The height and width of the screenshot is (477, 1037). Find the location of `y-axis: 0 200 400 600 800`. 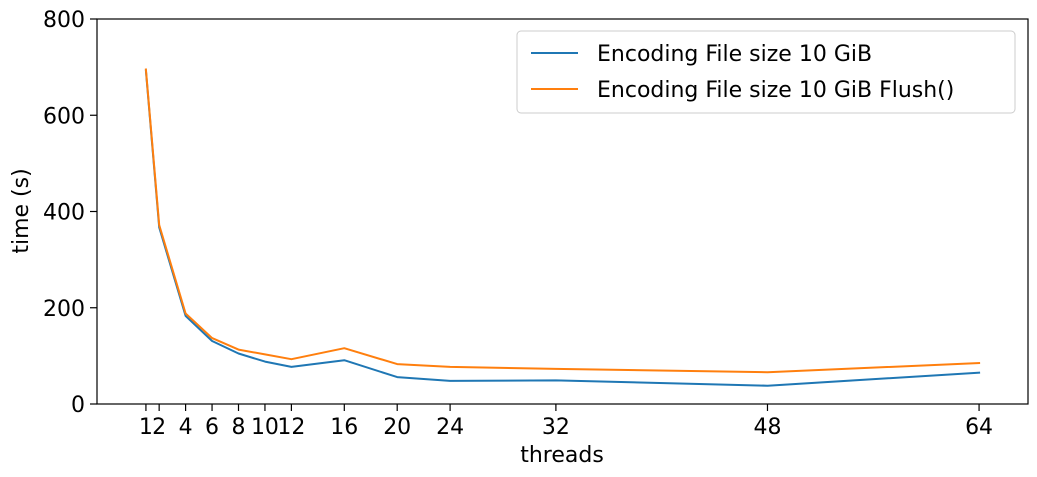

y-axis: 0 200 400 600 800 is located at coordinates (70, 213).